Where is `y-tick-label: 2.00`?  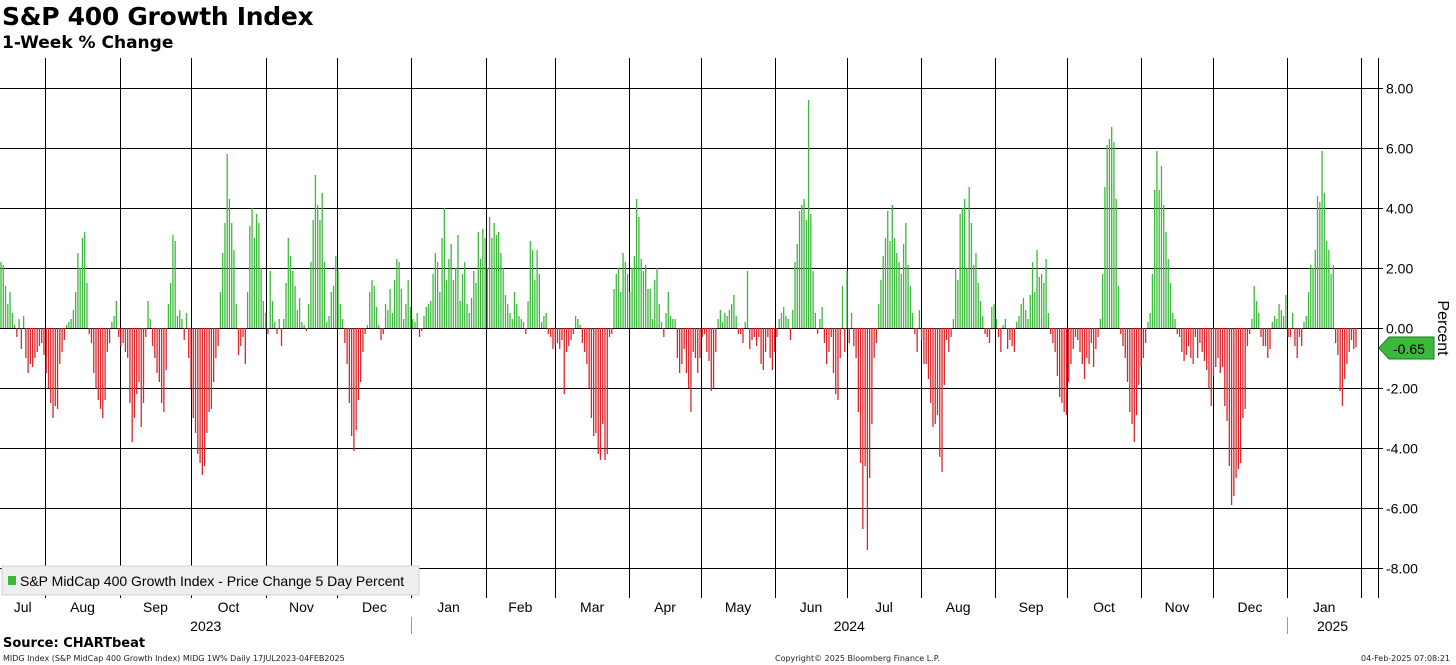 y-tick-label: 2.00 is located at coordinates (1399, 269).